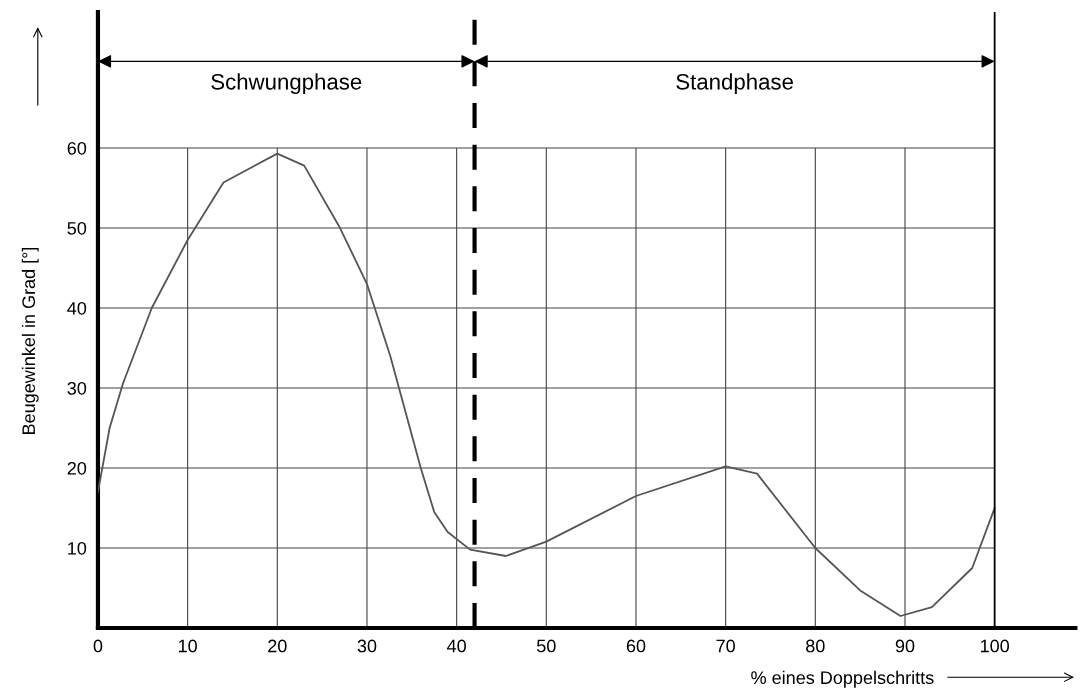 The image size is (1080, 696). I want to click on x-tick-label: 40, so click(456, 646).